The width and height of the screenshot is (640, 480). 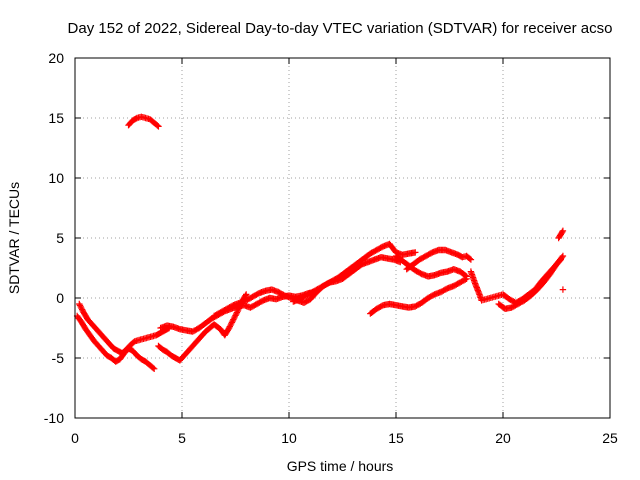 I want to click on y-tick-label: 0, so click(x=60, y=298).